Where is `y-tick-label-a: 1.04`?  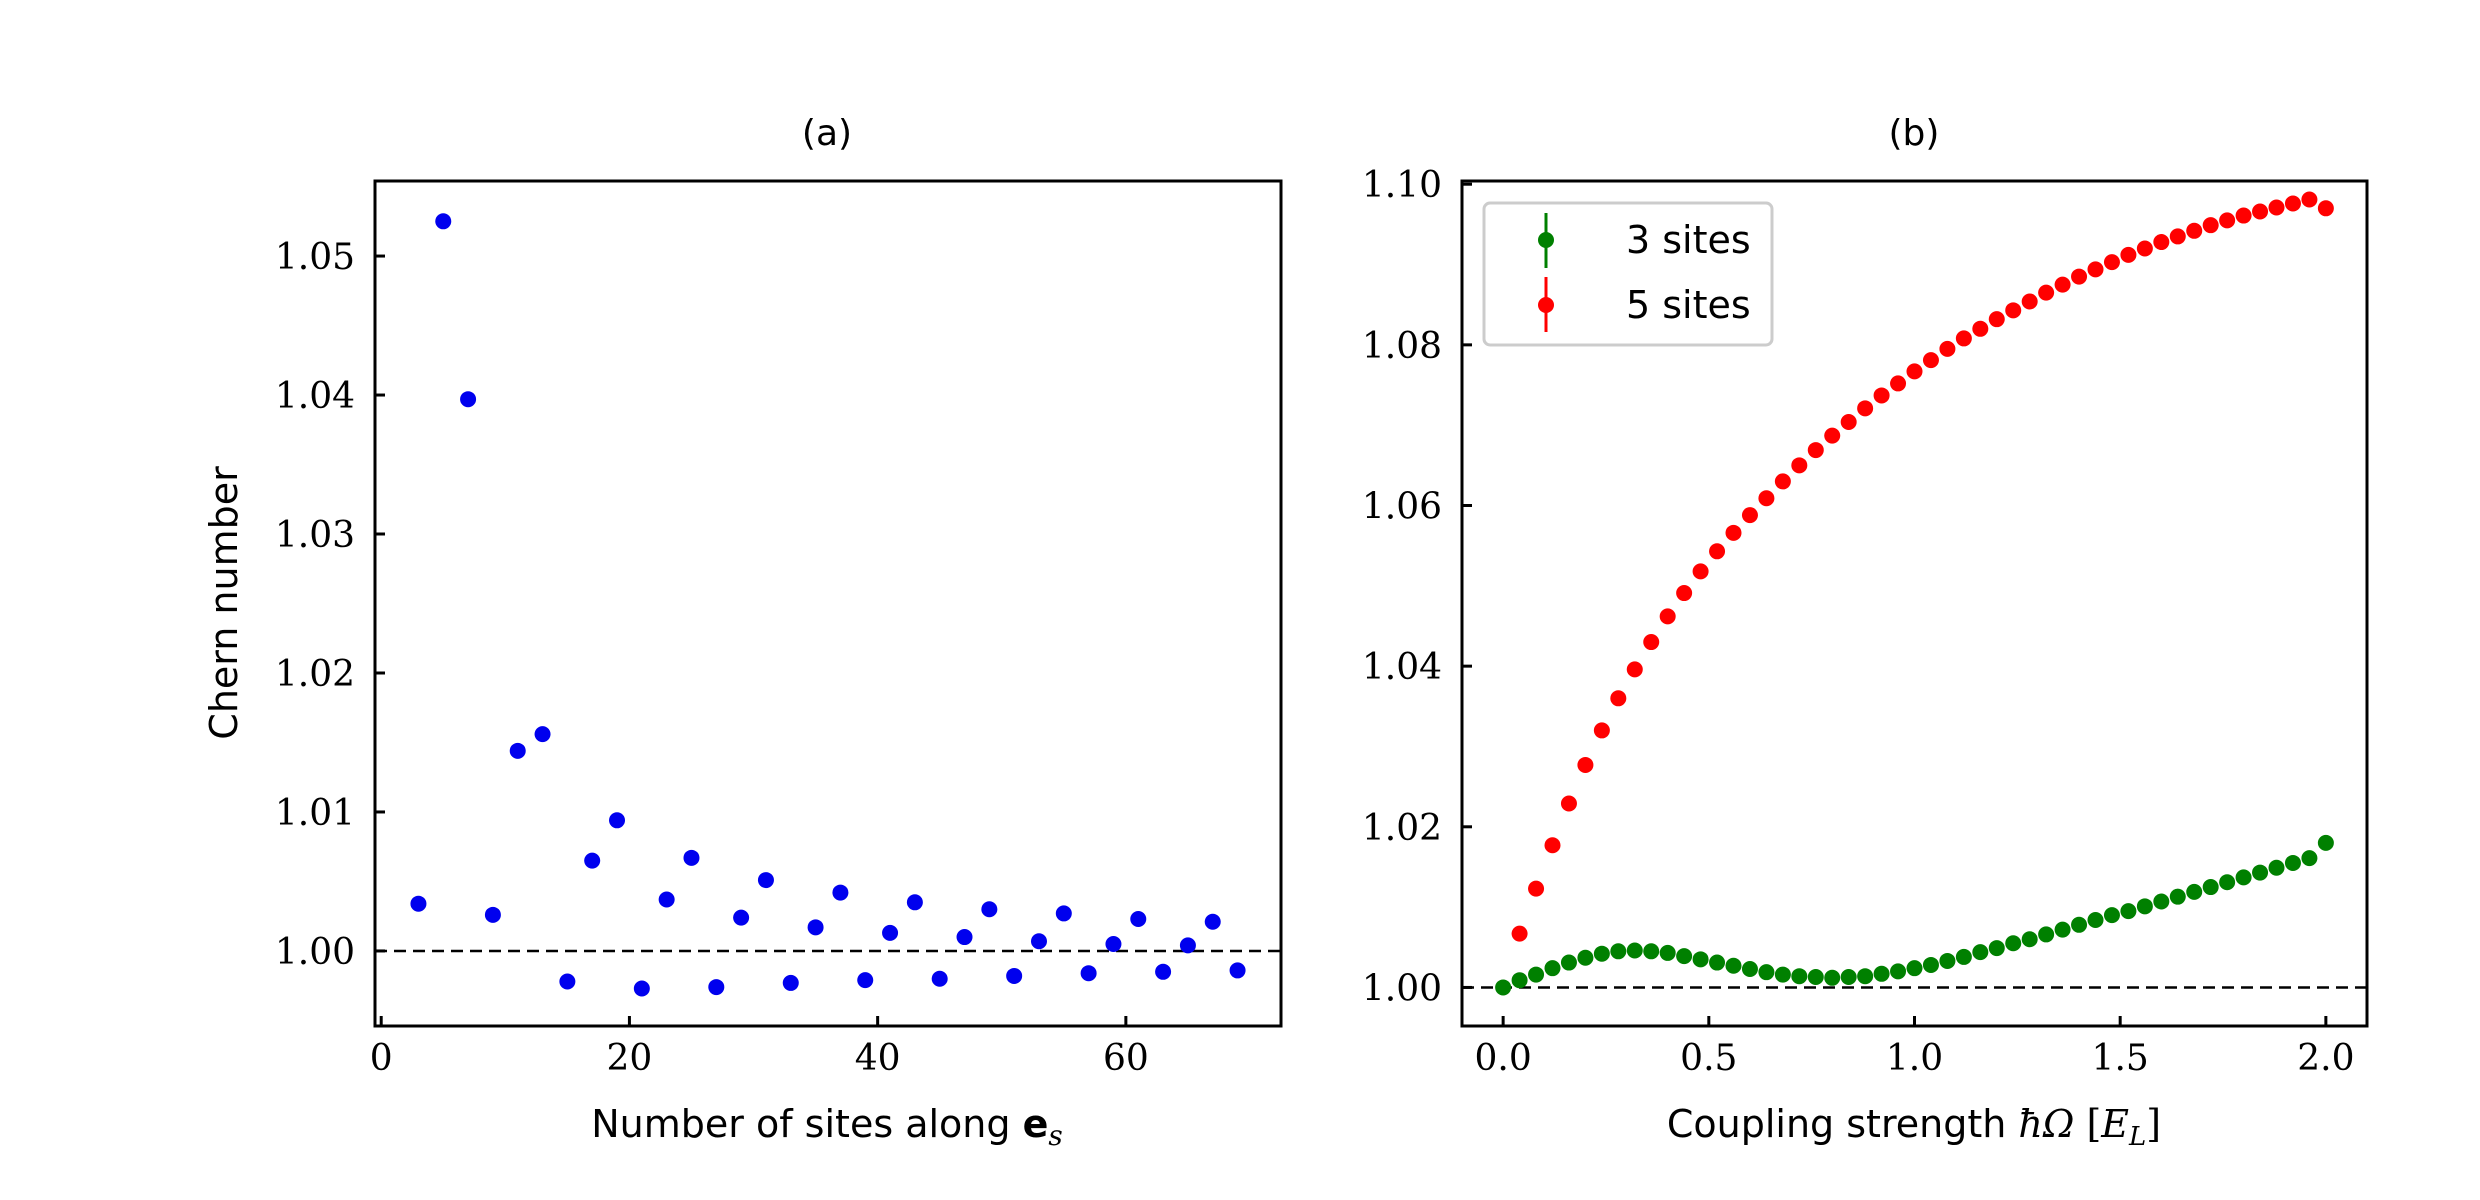
y-tick-label-a: 1.04 is located at coordinates (315, 396).